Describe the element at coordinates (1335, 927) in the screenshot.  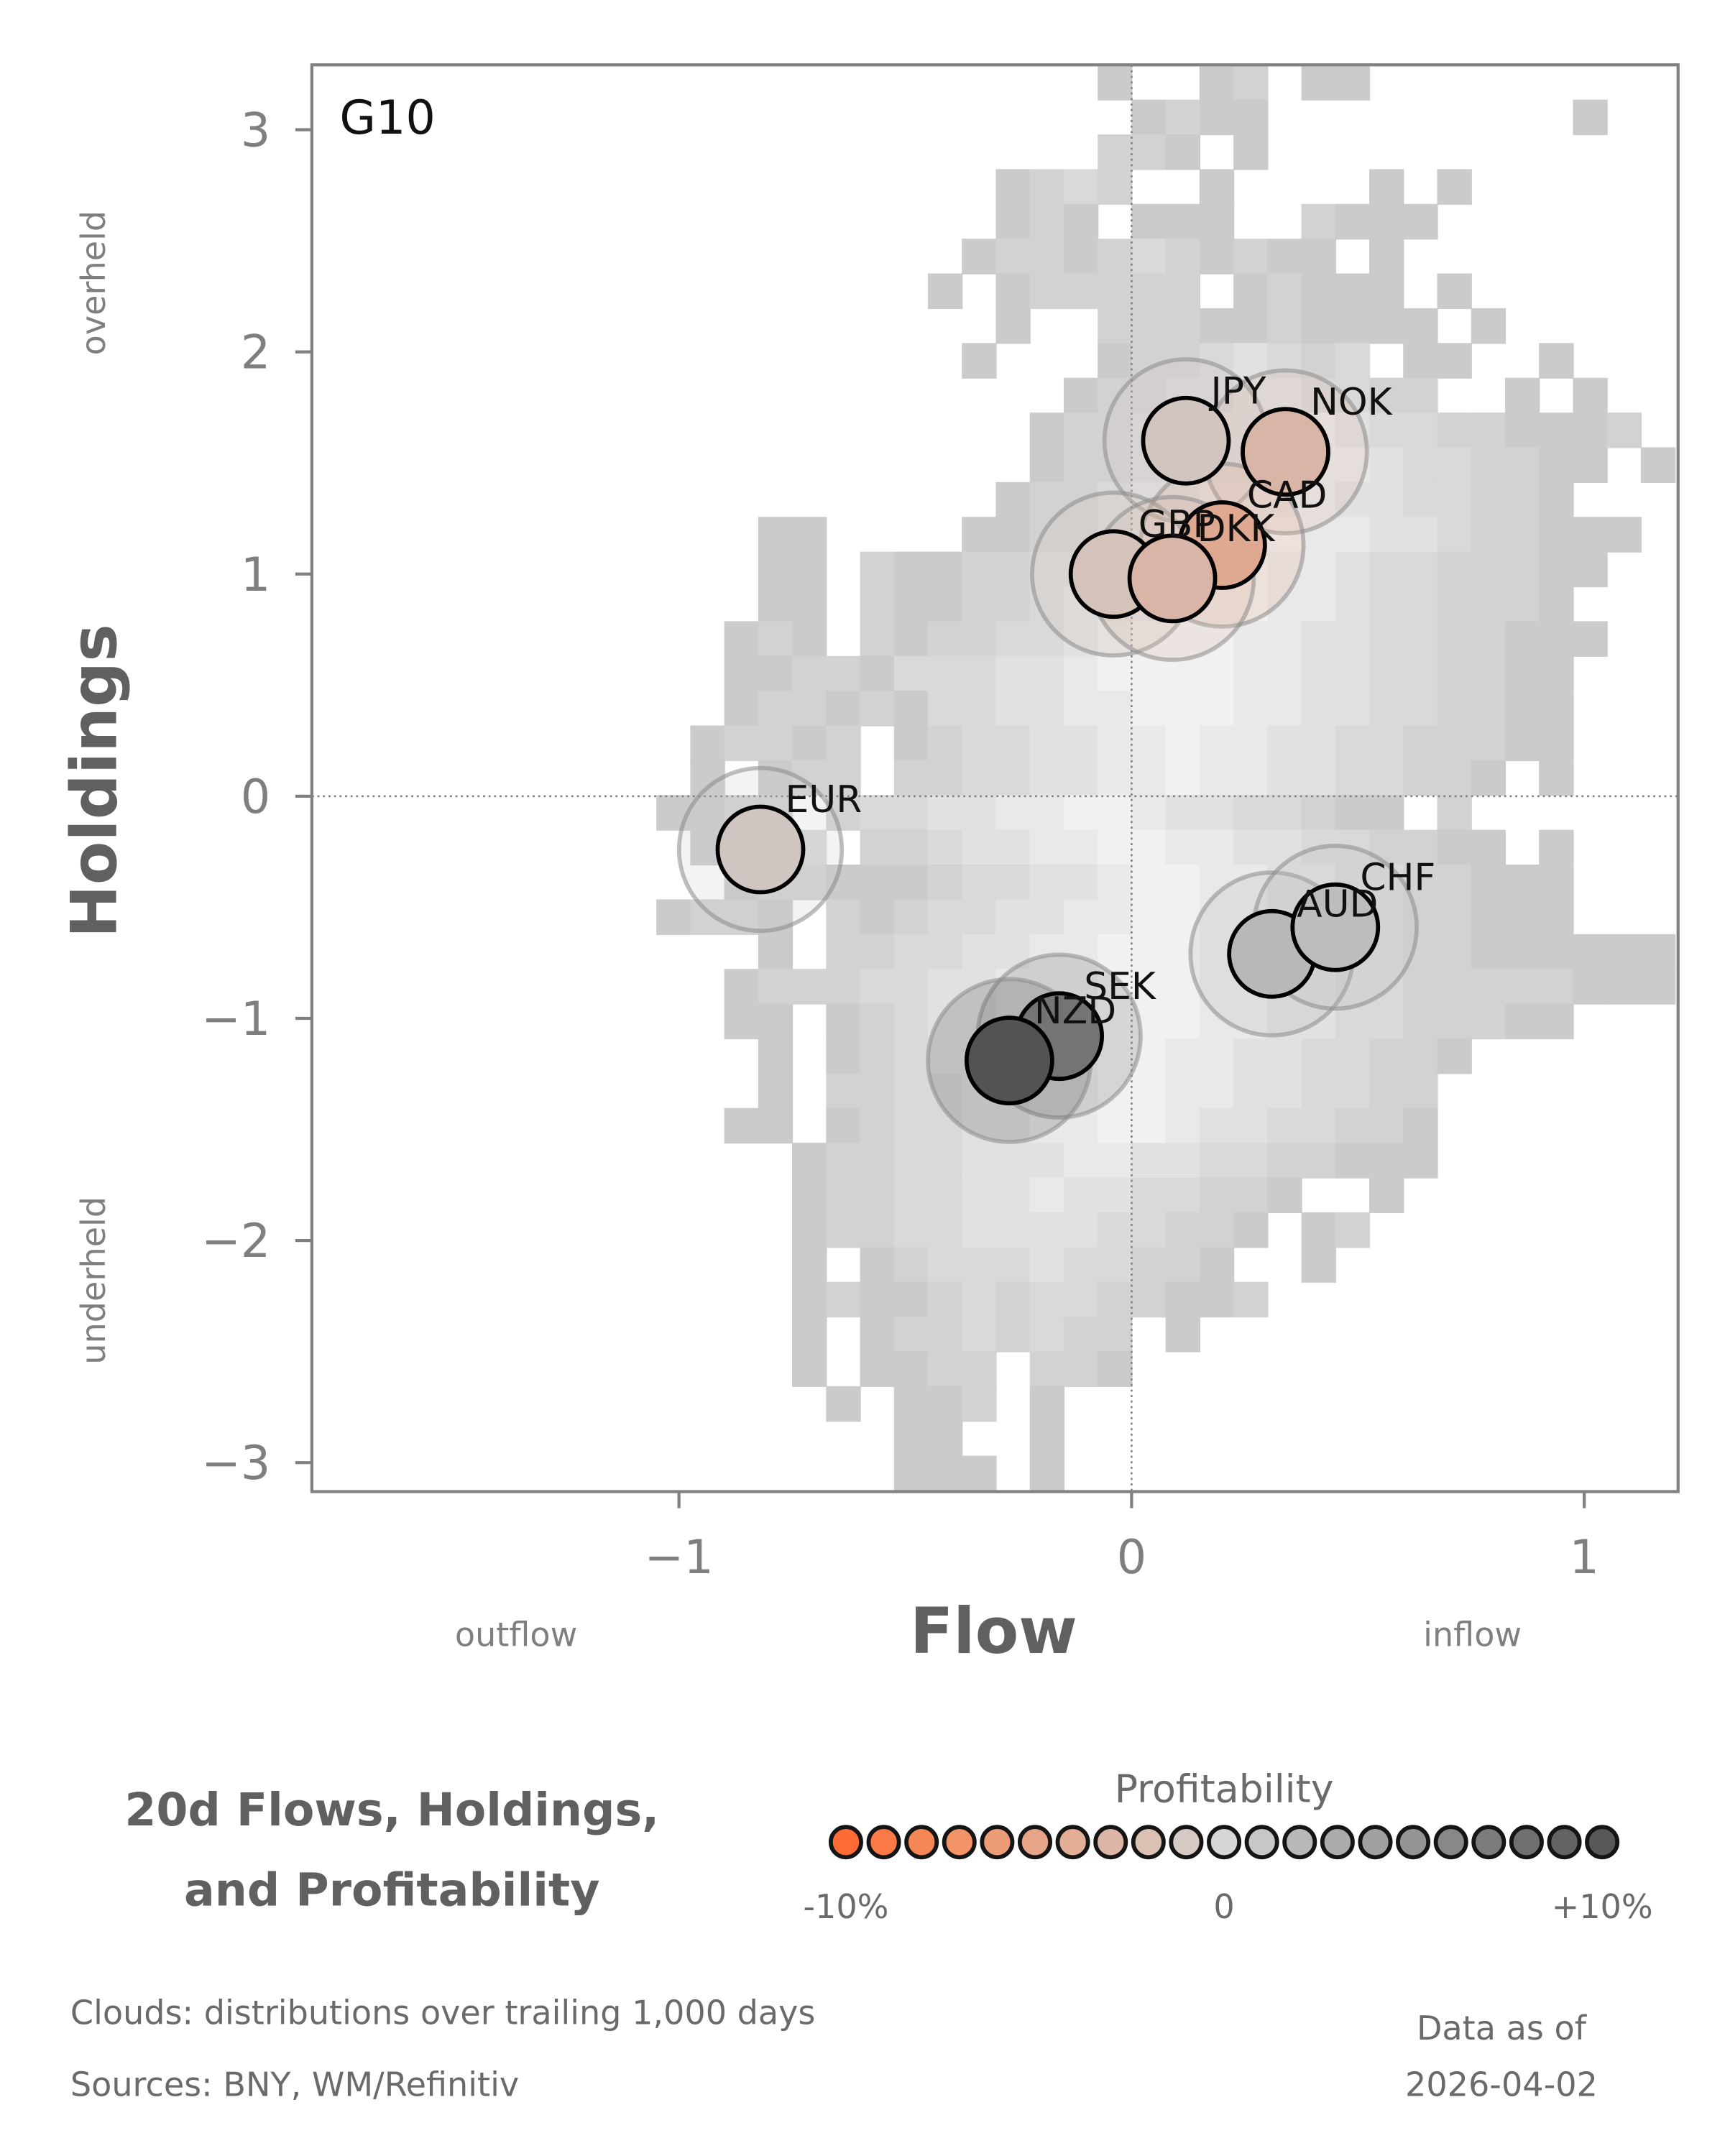
I see `marker-chf` at that location.